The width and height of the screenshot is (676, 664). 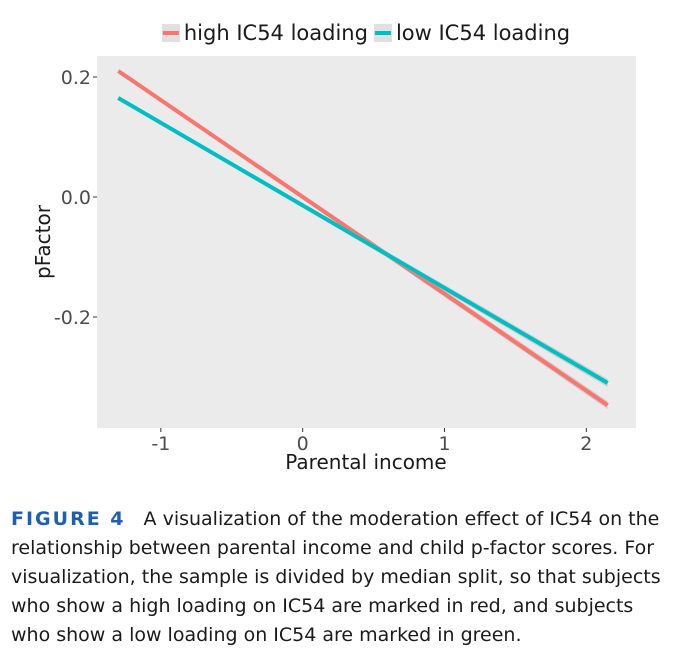 I want to click on legend-label: low IC54 loading, so click(x=483, y=33).